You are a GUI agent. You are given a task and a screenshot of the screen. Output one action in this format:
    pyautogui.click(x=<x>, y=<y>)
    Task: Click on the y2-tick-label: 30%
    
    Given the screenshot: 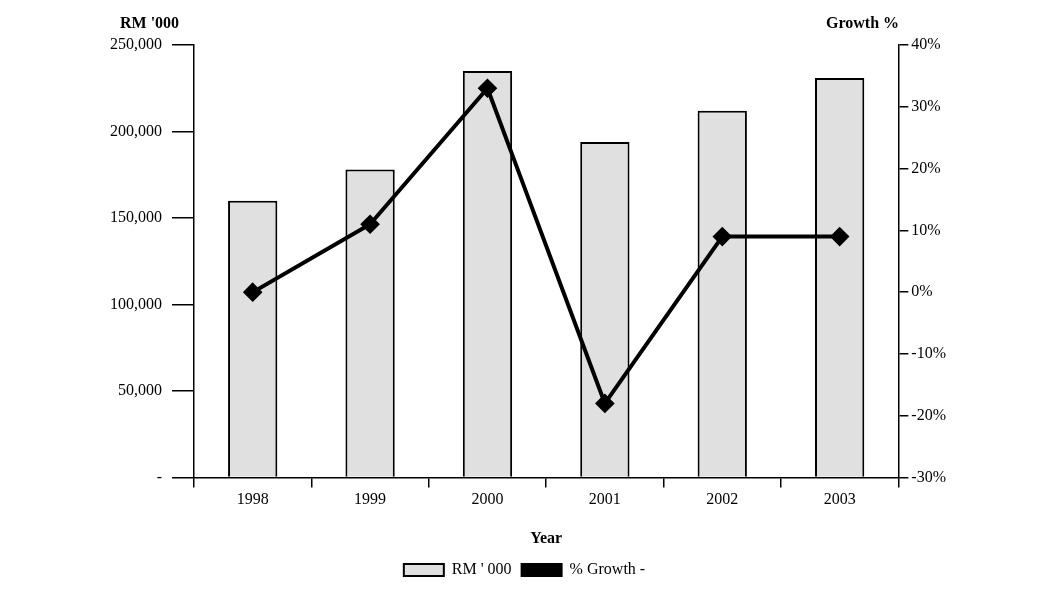 What is the action you would take?
    pyautogui.click(x=926, y=105)
    